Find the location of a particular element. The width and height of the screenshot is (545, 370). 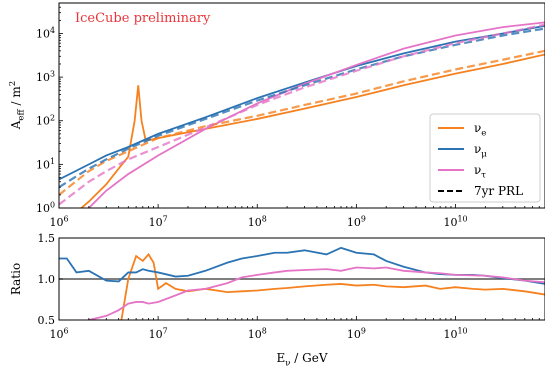

ratio-y-tick-label: 0.5 is located at coordinates (47, 320).